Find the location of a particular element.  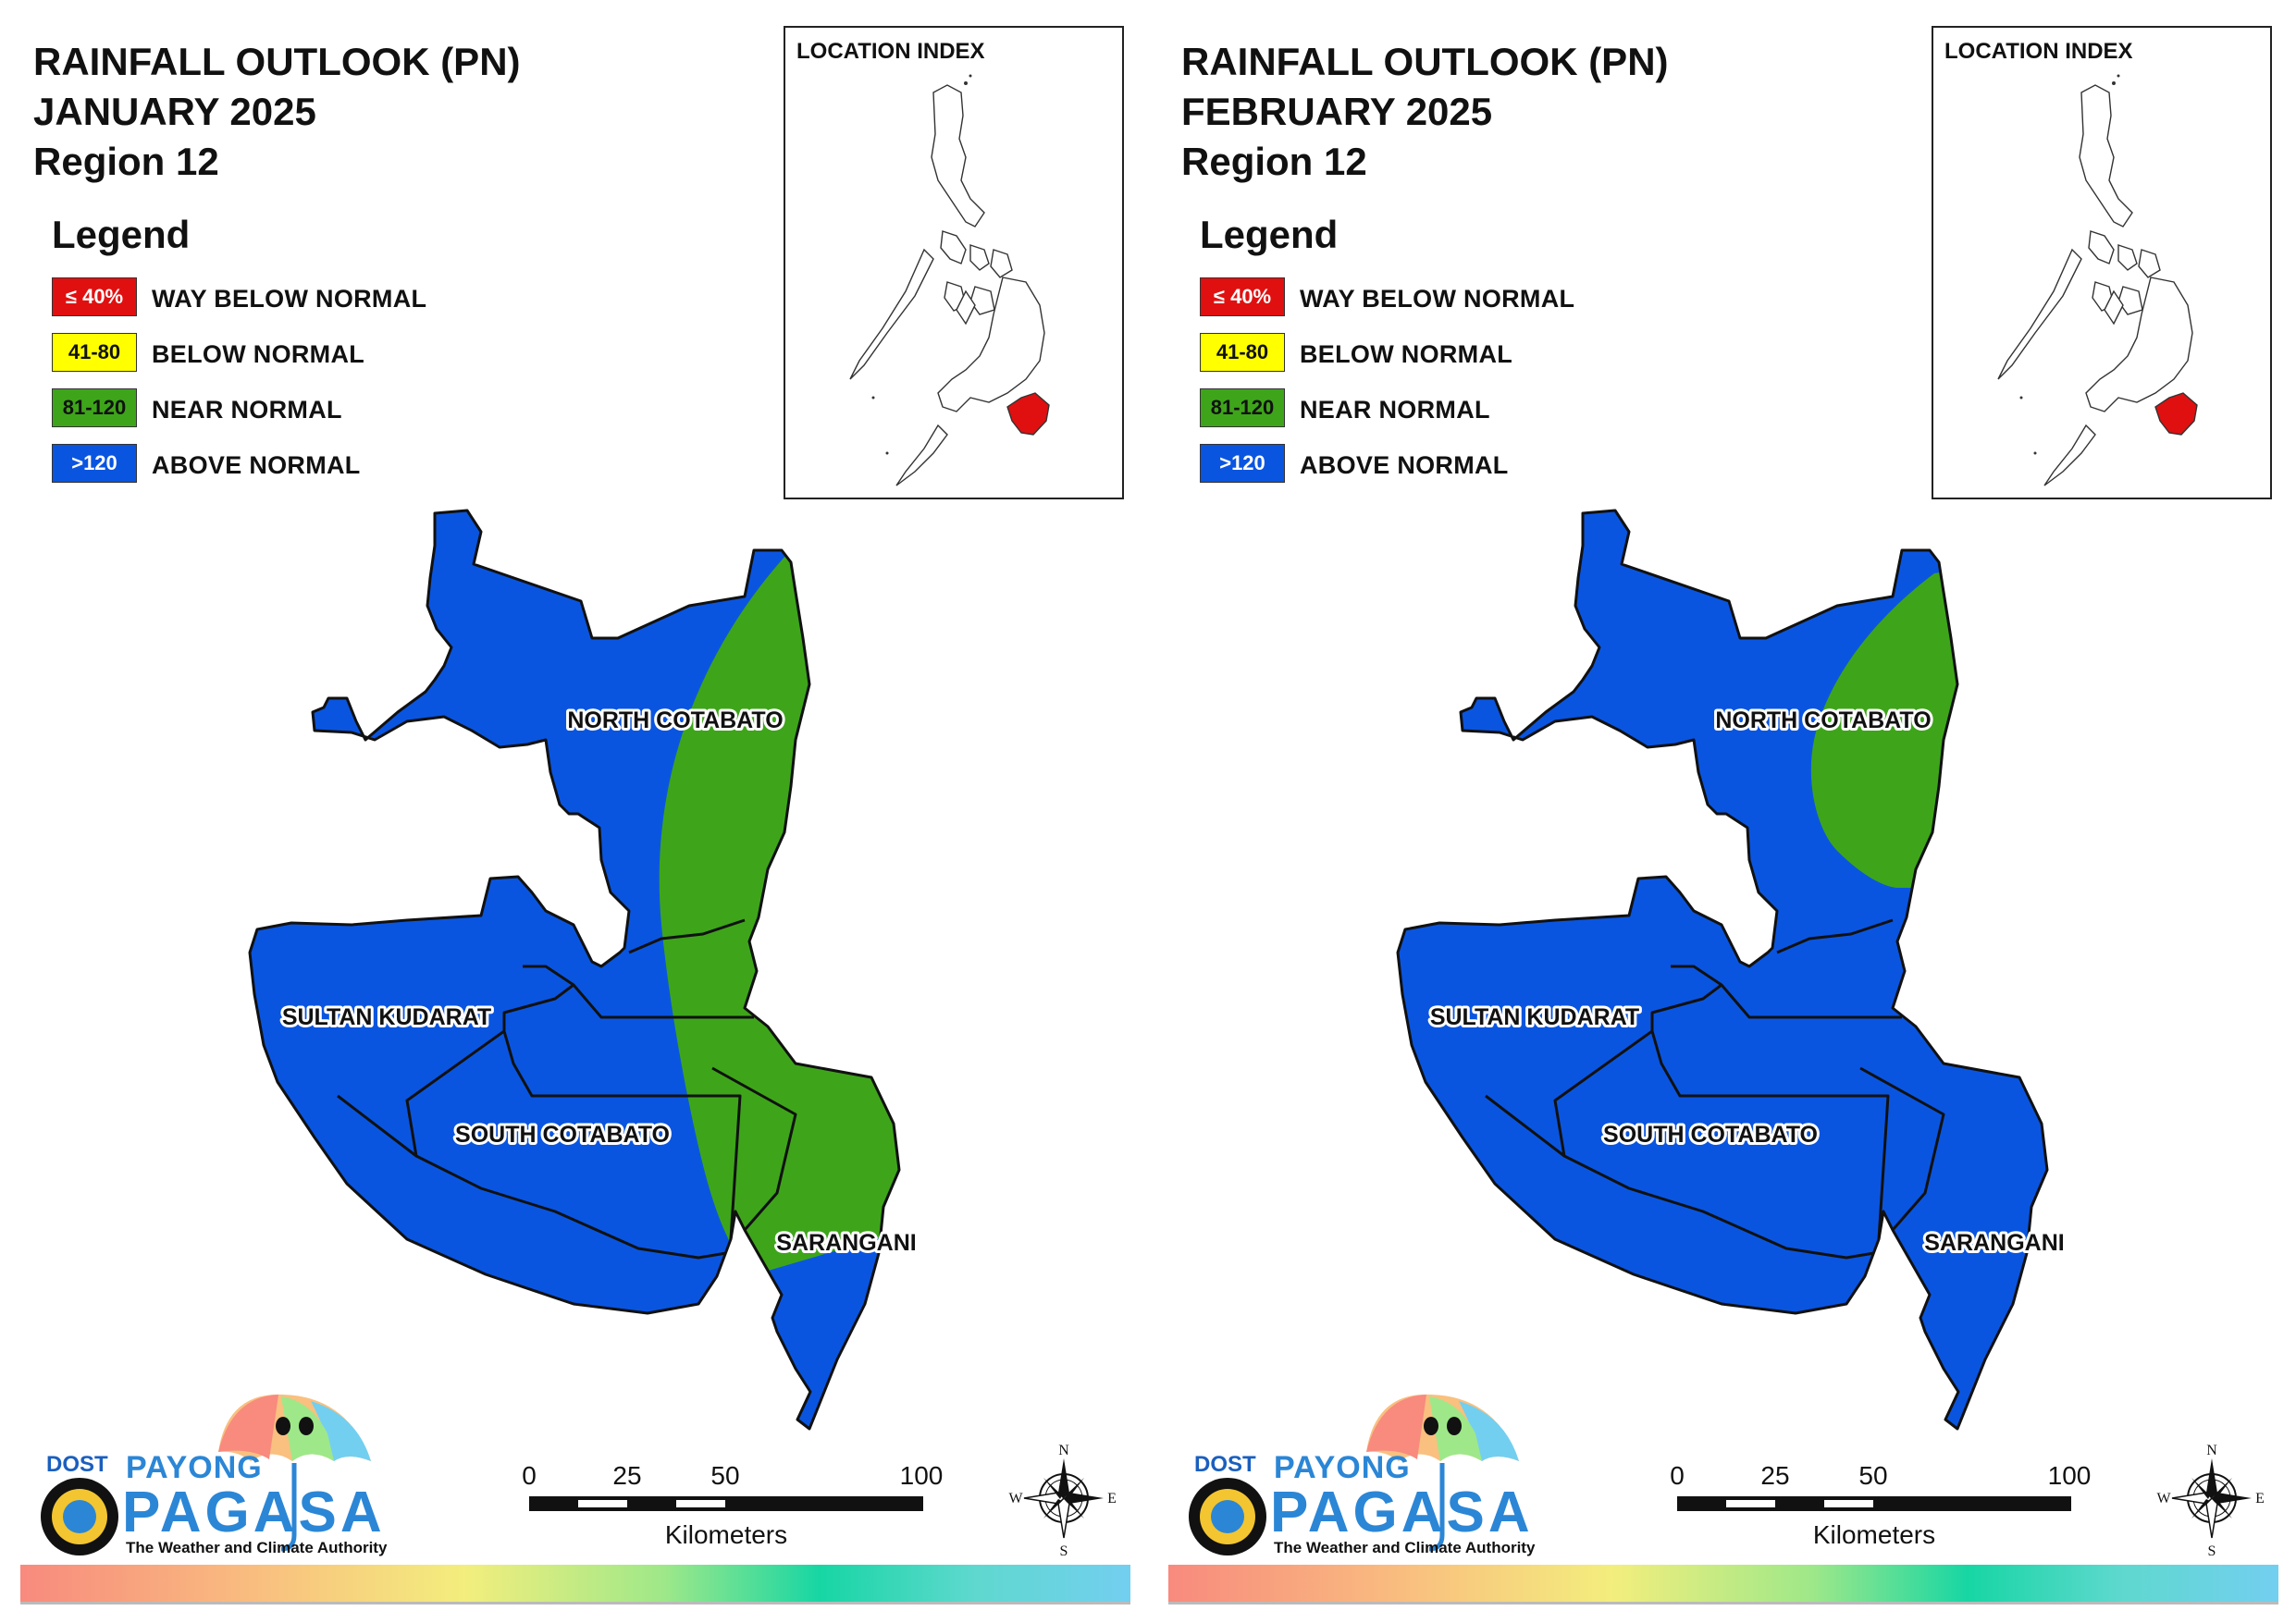

title-line-2: JANUARY 2025 is located at coordinates (174, 111).